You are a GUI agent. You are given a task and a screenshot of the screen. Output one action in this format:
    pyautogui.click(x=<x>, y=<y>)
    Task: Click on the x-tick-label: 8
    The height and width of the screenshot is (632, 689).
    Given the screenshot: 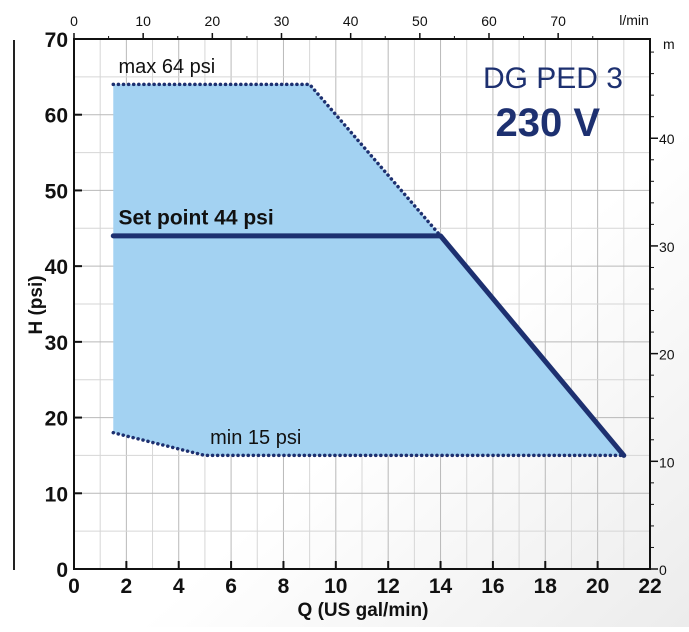 What is the action you would take?
    pyautogui.click(x=284, y=586)
    